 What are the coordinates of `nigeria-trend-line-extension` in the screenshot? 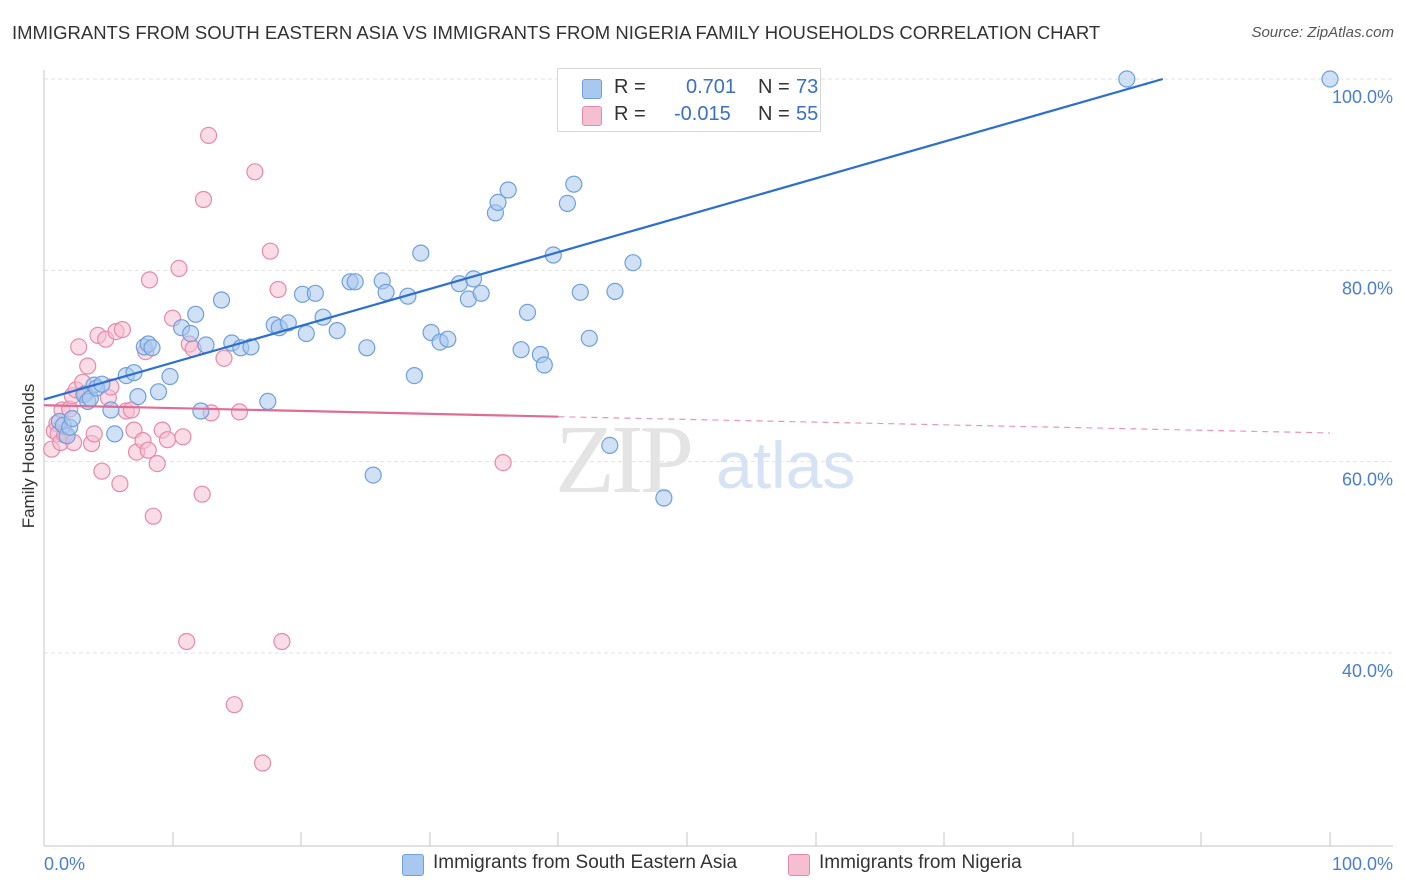 It's located at (944, 425).